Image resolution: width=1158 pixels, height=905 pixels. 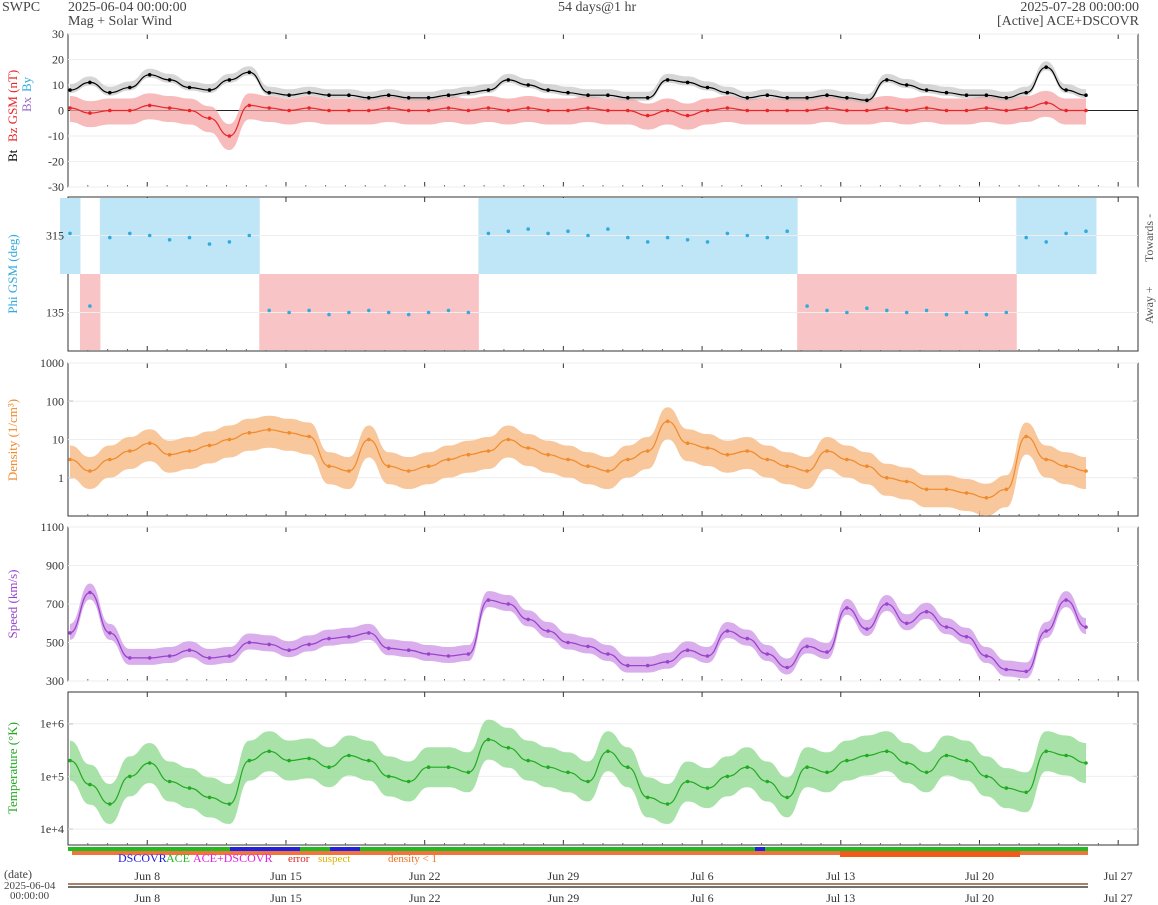 I want to click on density-series-line, so click(x=578, y=459).